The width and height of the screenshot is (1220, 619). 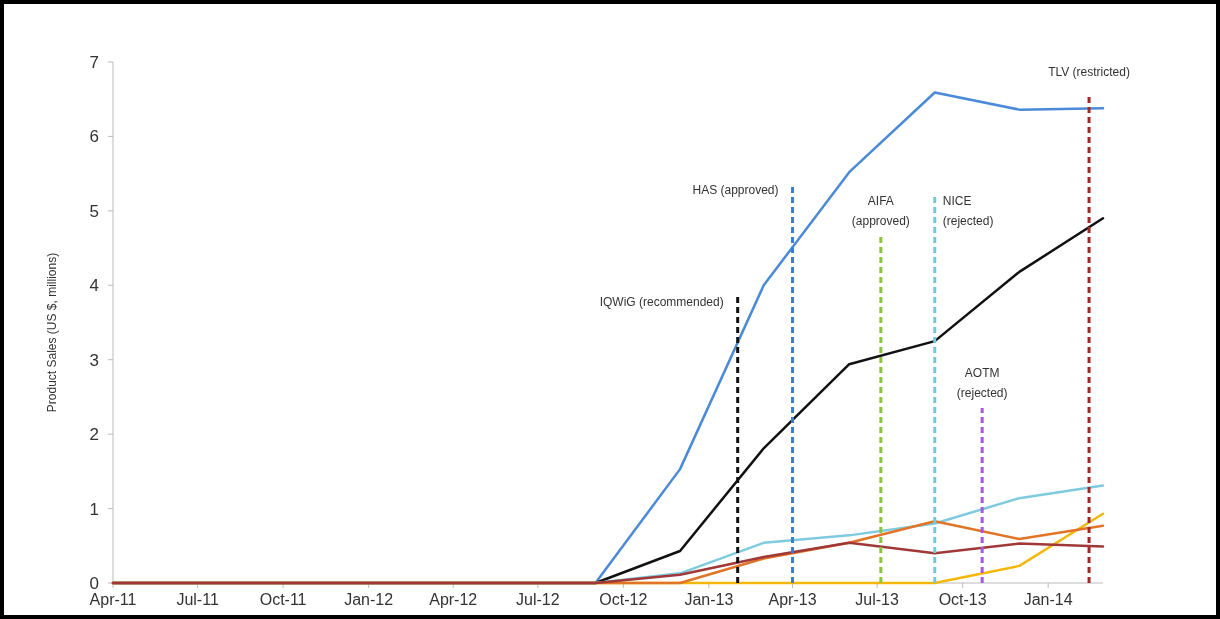 What do you see at coordinates (1089, 72) in the screenshot?
I see `ref-line-label: TLV (restricted)` at bounding box center [1089, 72].